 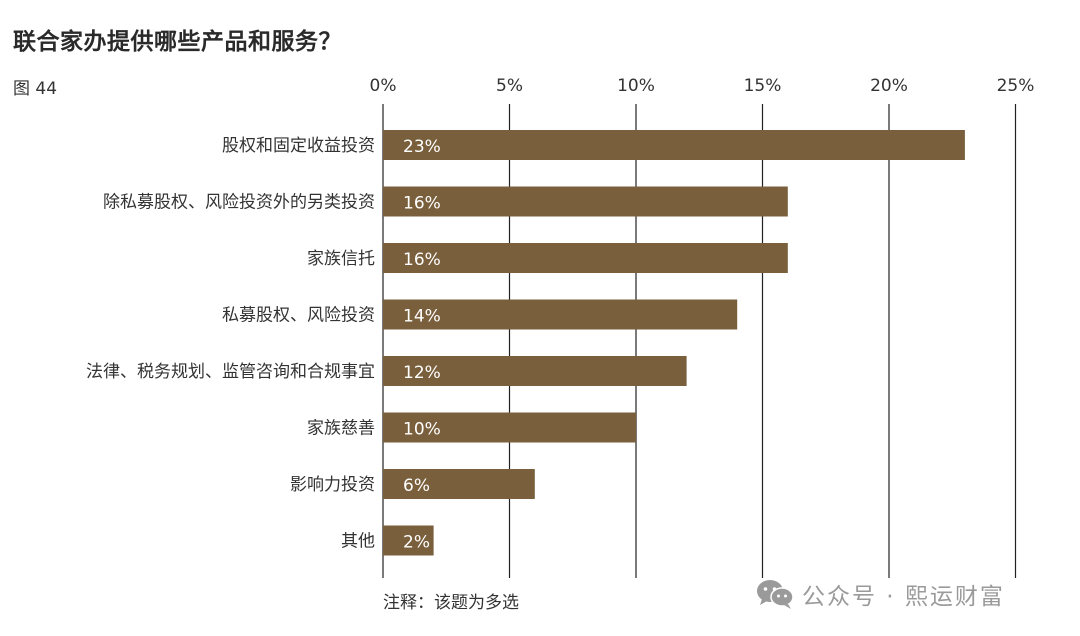 I want to click on data-label: 6%, so click(x=416, y=486).